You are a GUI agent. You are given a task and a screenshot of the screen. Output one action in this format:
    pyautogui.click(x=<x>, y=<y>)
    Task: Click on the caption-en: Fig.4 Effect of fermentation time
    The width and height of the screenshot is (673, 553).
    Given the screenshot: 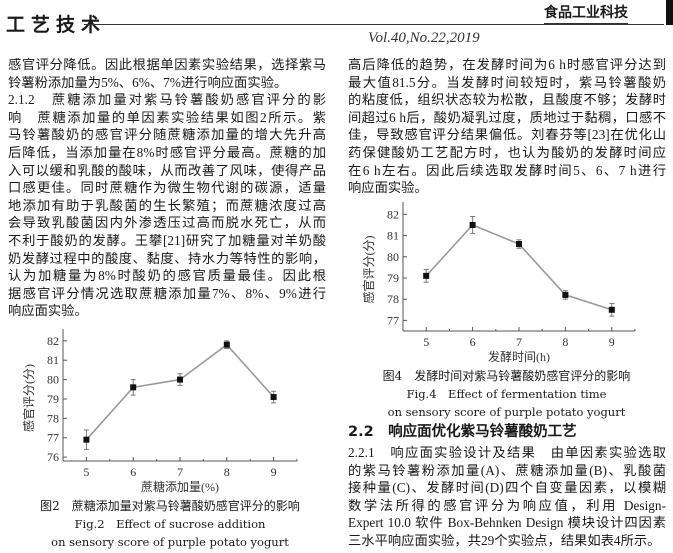 What is the action you would take?
    pyautogui.click(x=506, y=394)
    